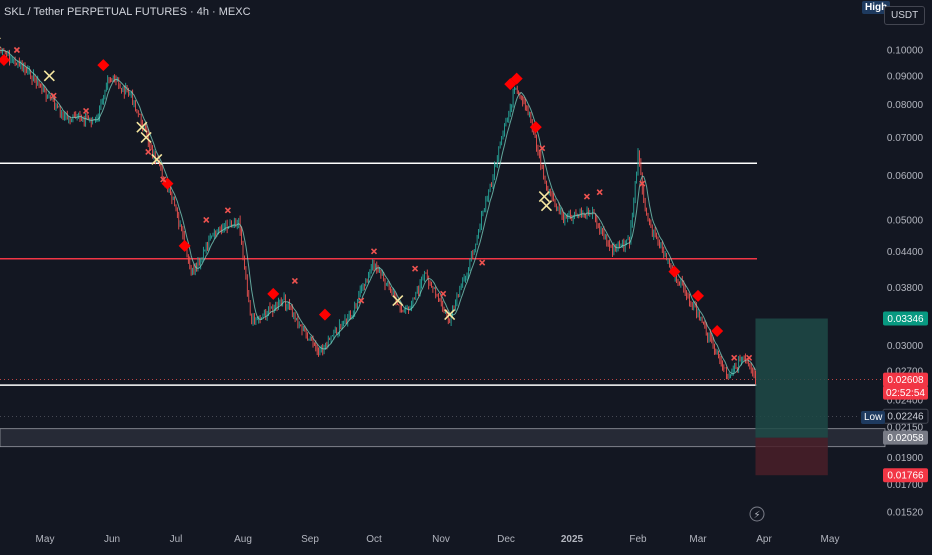 This screenshot has height=555, width=932. I want to click on price-badge-target: 0.03346, so click(905, 318).